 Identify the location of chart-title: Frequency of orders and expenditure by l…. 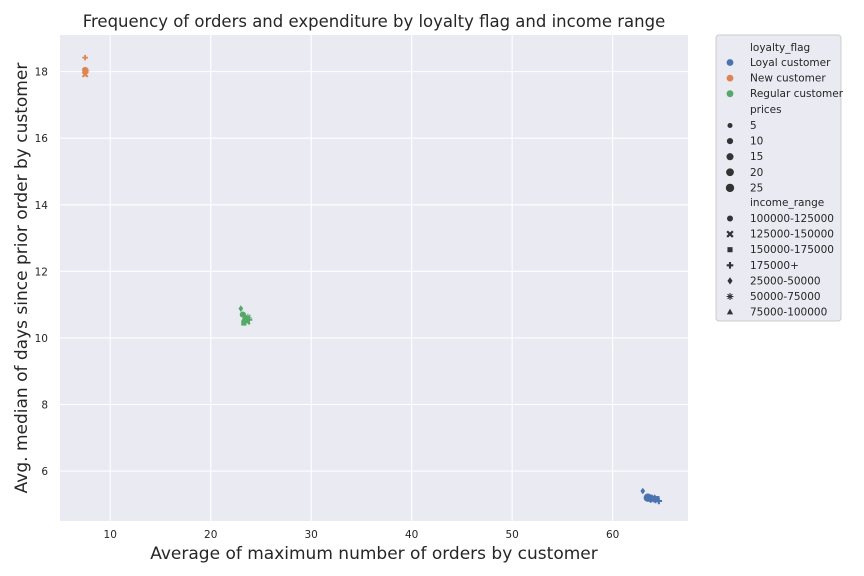
(374, 21).